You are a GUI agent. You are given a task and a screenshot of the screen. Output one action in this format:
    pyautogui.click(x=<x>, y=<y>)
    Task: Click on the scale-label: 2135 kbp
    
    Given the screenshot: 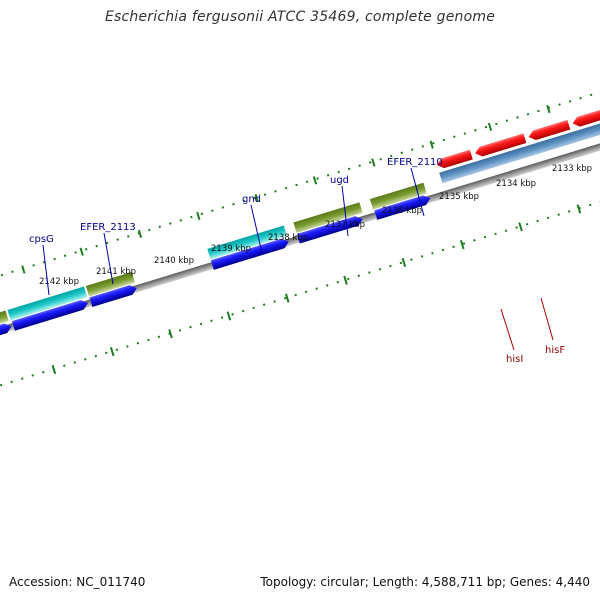 What is the action you would take?
    pyautogui.click(x=459, y=197)
    